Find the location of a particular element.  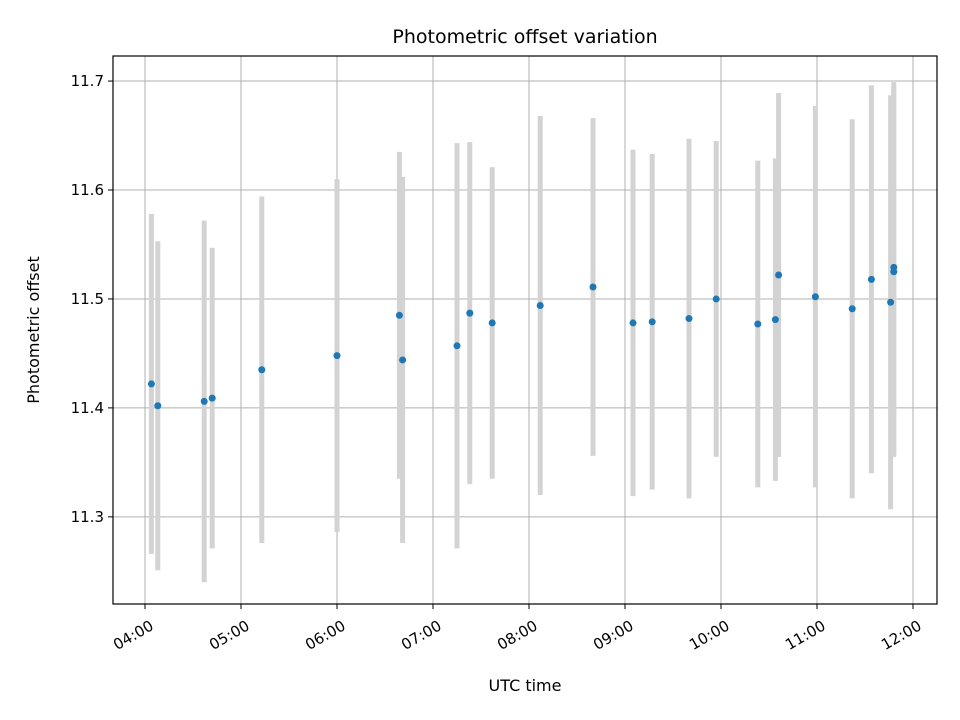

x-tick-label: 12:00 is located at coordinates (901, 635).